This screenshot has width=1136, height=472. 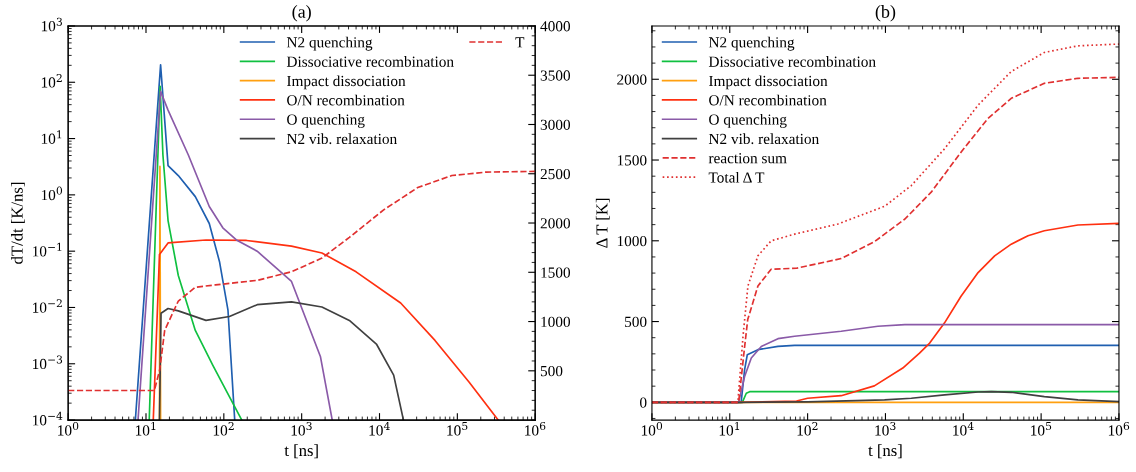 What do you see at coordinates (555, 223) in the screenshot?
I see `y2-tick-label: 2000` at bounding box center [555, 223].